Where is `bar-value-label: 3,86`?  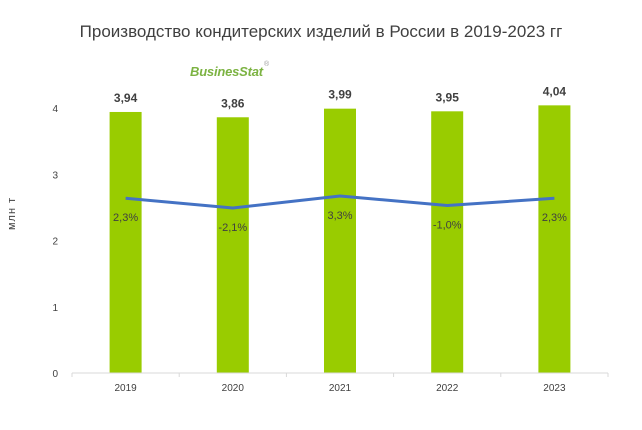
bar-value-label: 3,86 is located at coordinates (233, 103).